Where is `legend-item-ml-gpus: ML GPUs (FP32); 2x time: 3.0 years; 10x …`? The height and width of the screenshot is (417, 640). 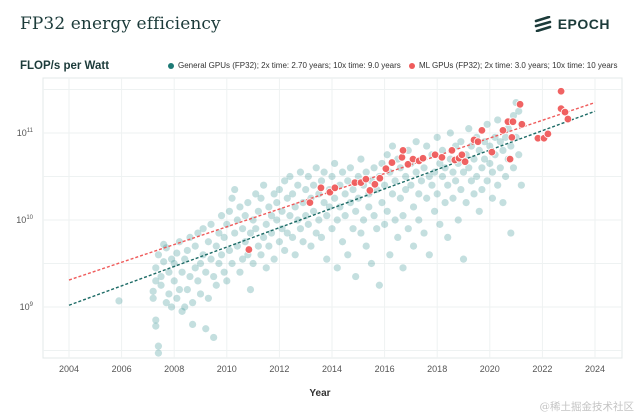 legend-item-ml-gpus: ML GPUs (FP32); 2x time: 3.0 years; 10x … is located at coordinates (513, 65).